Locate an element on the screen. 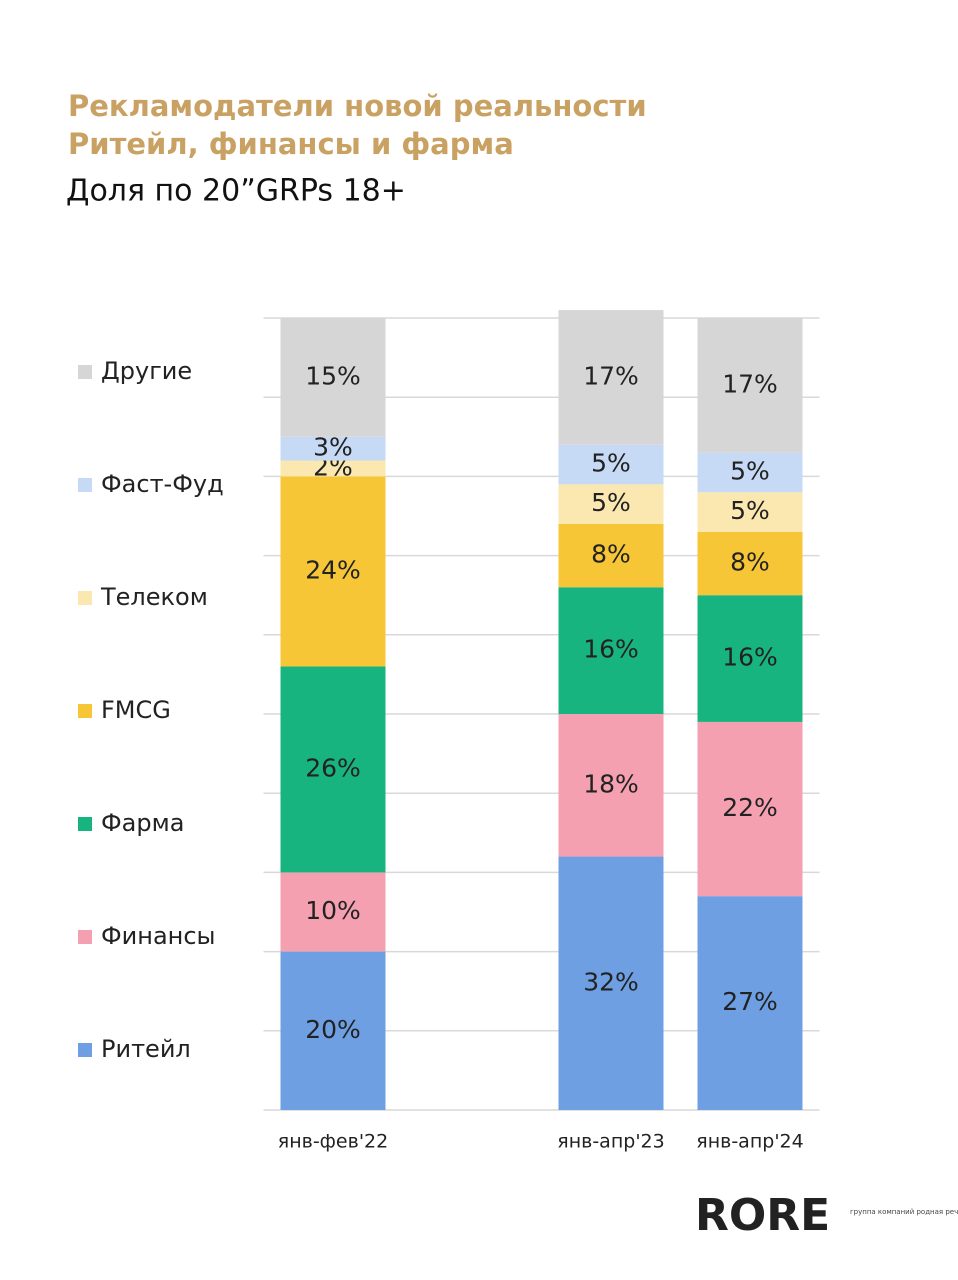 The height and width of the screenshot is (1280, 958). data-label: 10% is located at coordinates (333, 910).